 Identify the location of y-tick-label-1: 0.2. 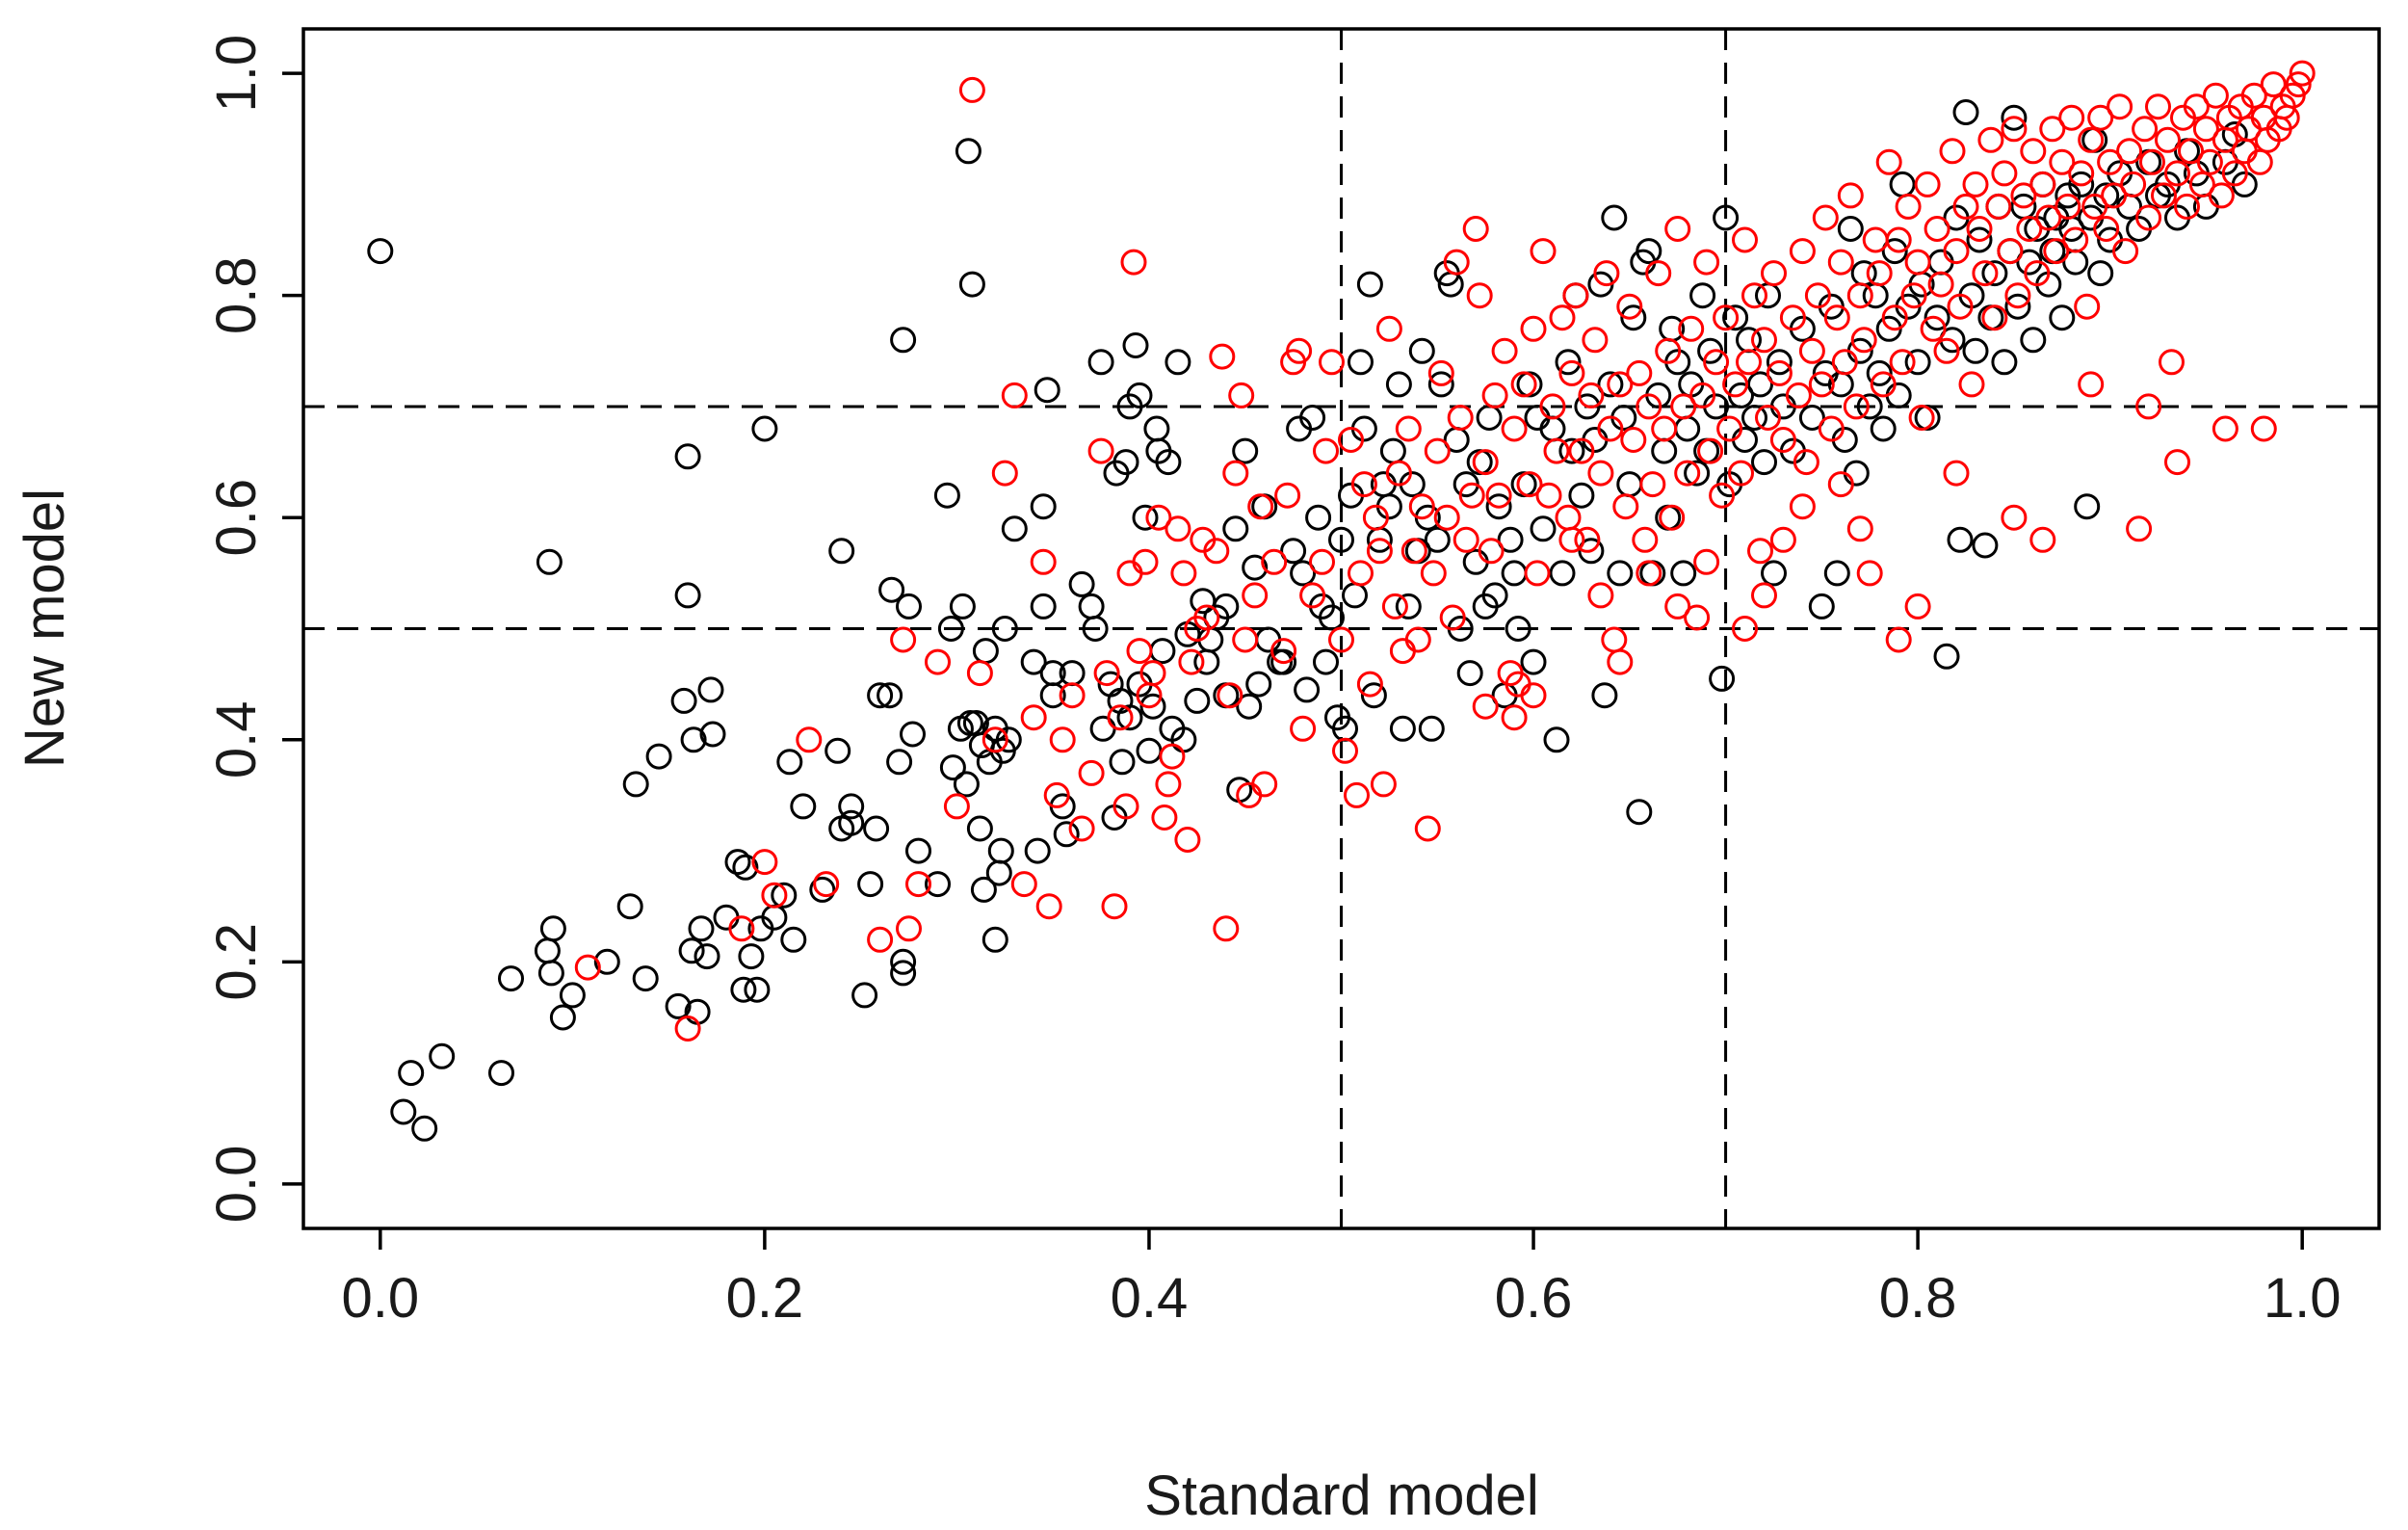
(236, 962).